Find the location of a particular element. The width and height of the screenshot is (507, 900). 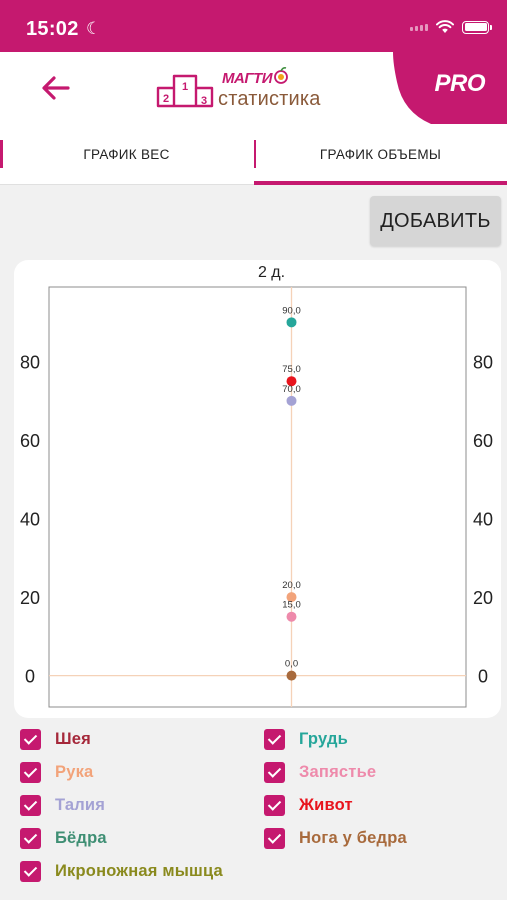

podium-number-2: 2 is located at coordinates (166, 99).